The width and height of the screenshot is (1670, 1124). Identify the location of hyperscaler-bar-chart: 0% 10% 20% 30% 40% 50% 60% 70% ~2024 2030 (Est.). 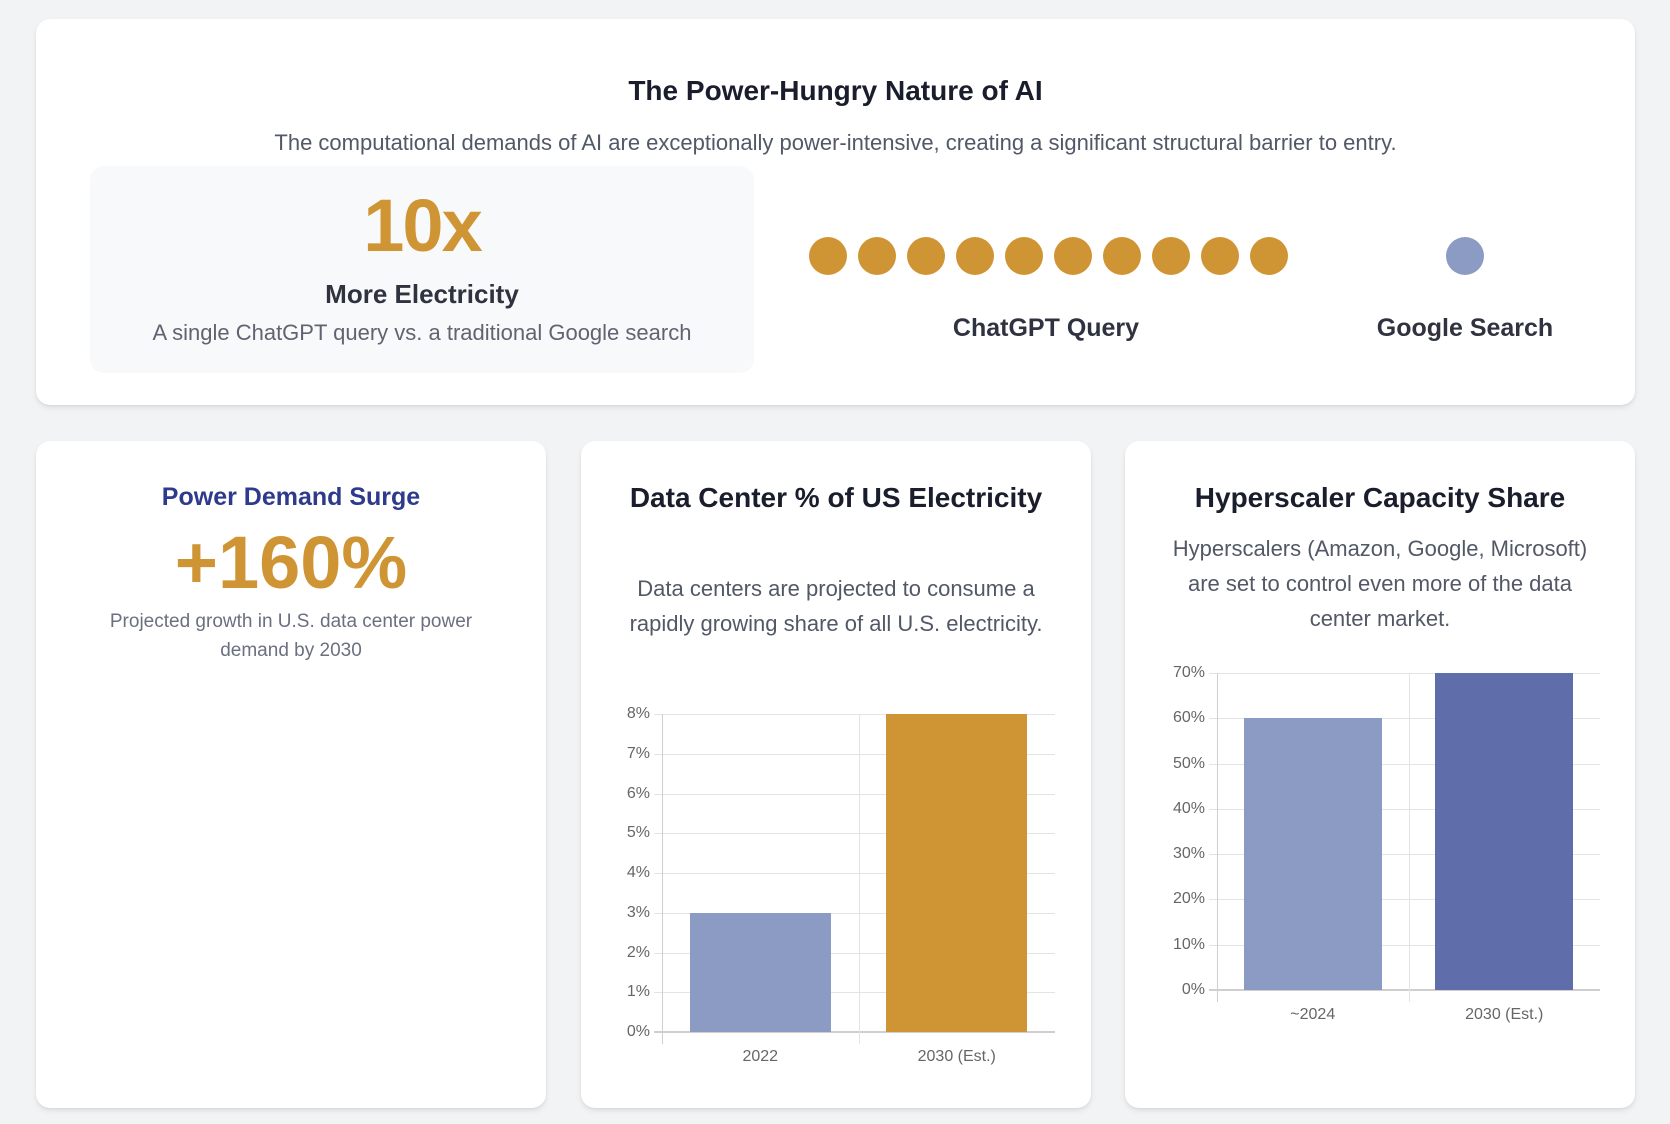
(1386, 843).